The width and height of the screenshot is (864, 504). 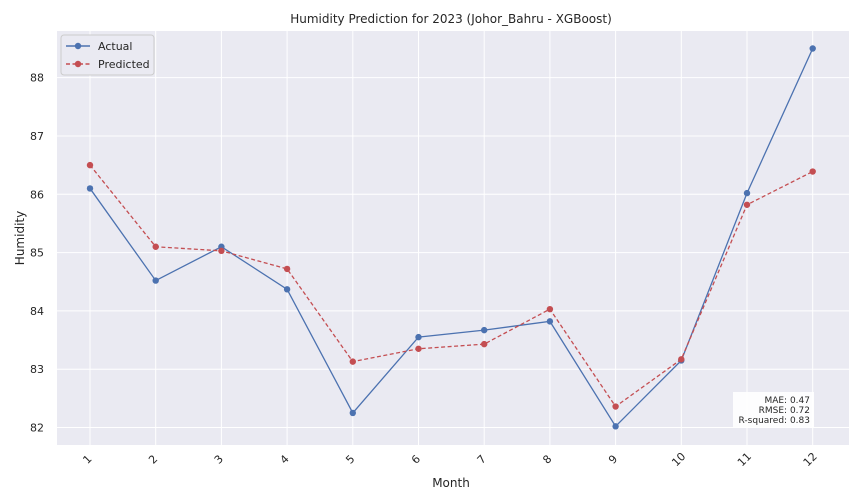 I want to click on x-tick-label: 7, so click(x=482, y=459).